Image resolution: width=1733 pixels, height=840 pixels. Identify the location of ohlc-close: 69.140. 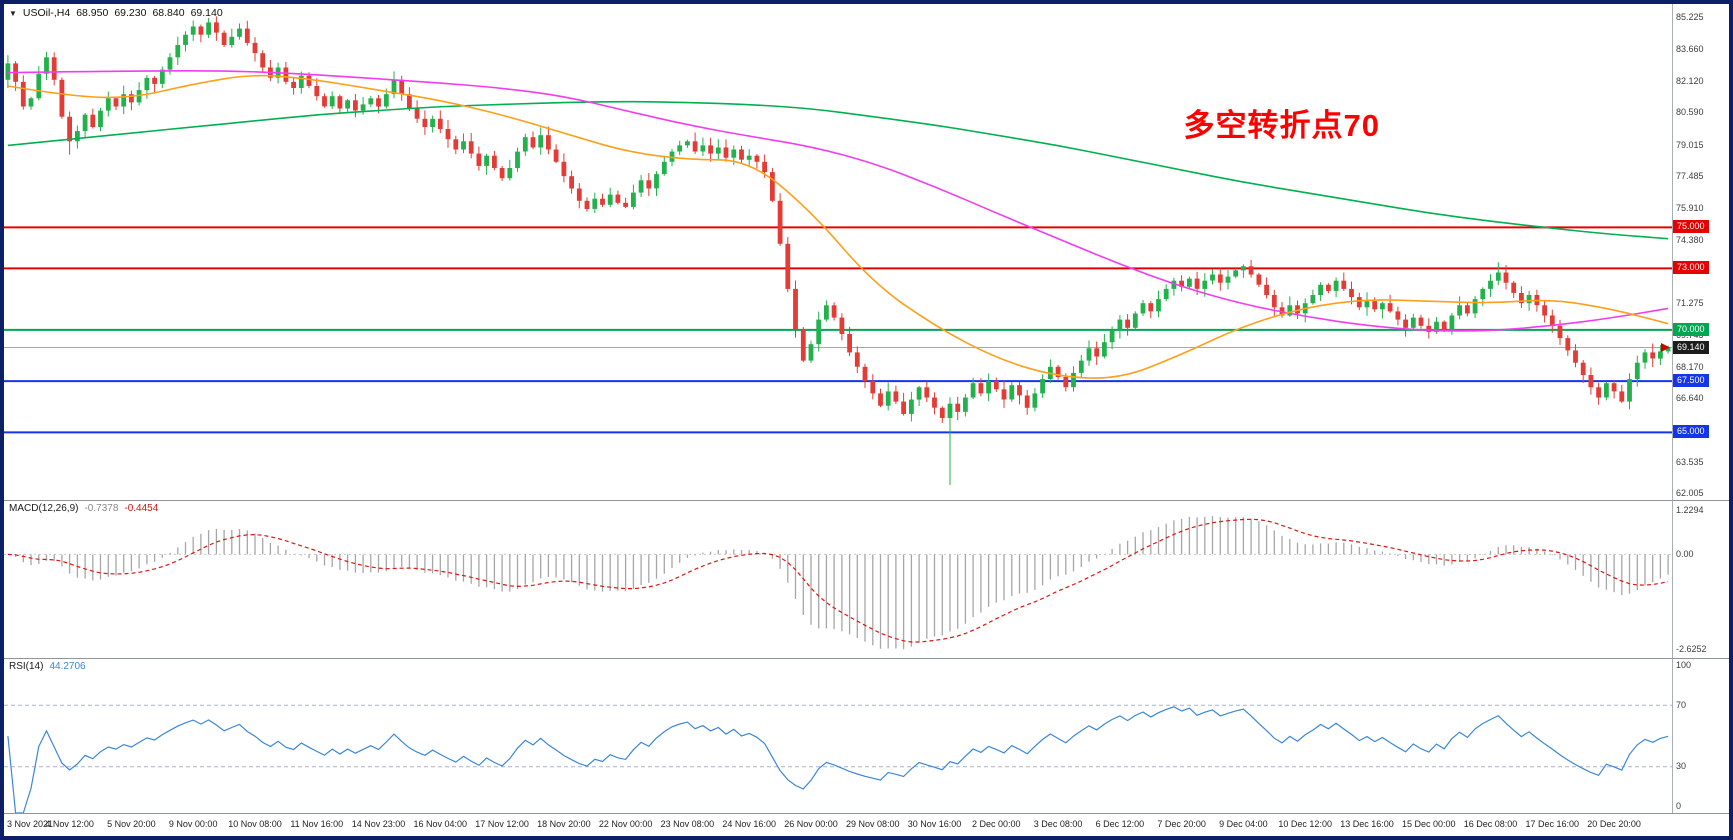
(206, 13).